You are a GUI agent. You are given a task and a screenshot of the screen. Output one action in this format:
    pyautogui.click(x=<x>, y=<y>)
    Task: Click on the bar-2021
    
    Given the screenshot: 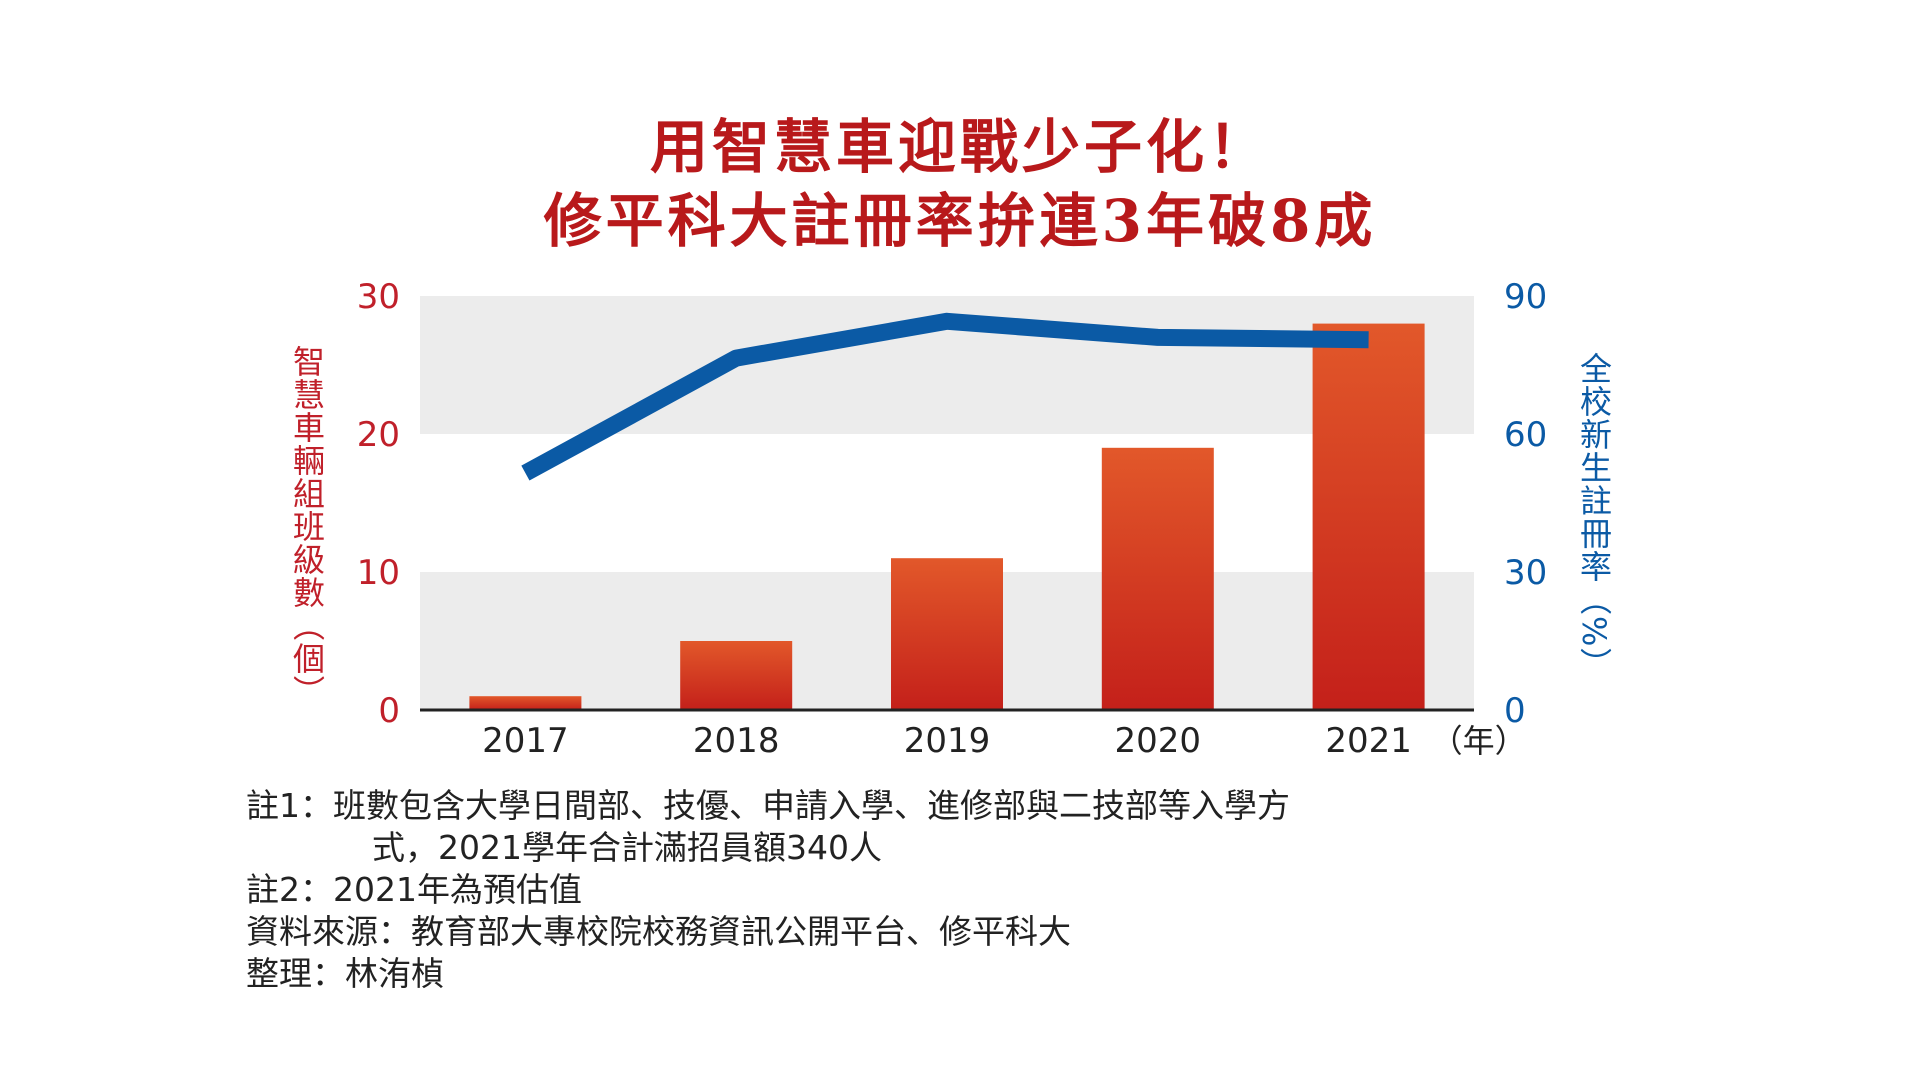 What is the action you would take?
    pyautogui.click(x=1368, y=516)
    